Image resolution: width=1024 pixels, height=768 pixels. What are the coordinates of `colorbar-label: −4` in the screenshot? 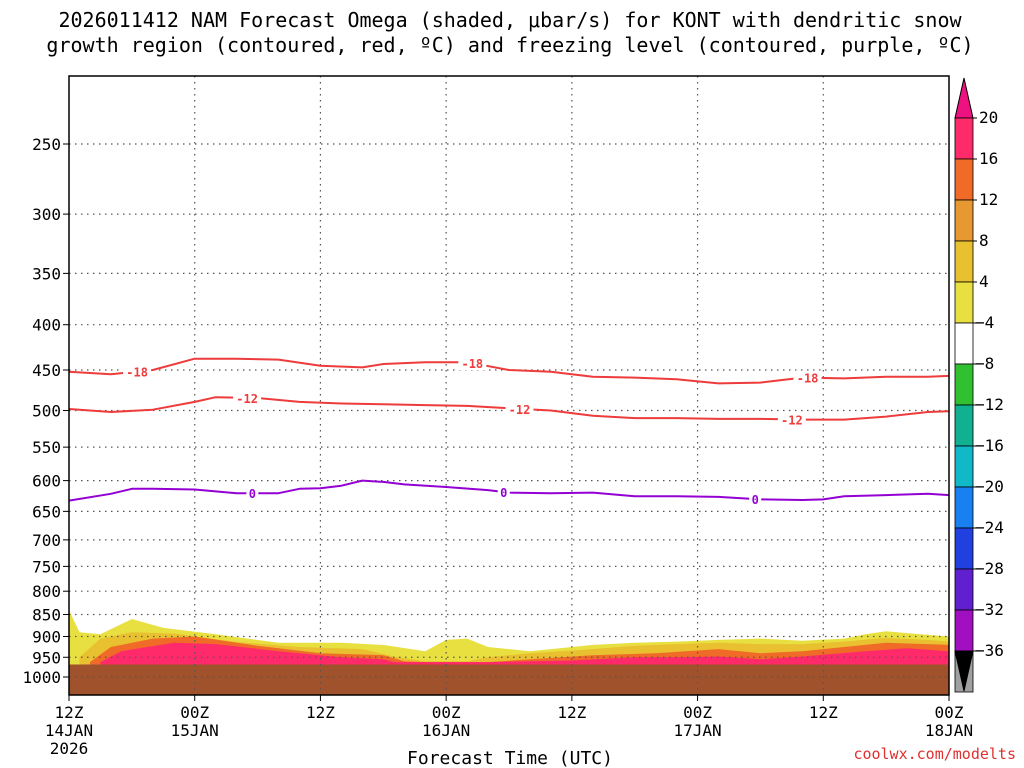 It's located at (984, 322).